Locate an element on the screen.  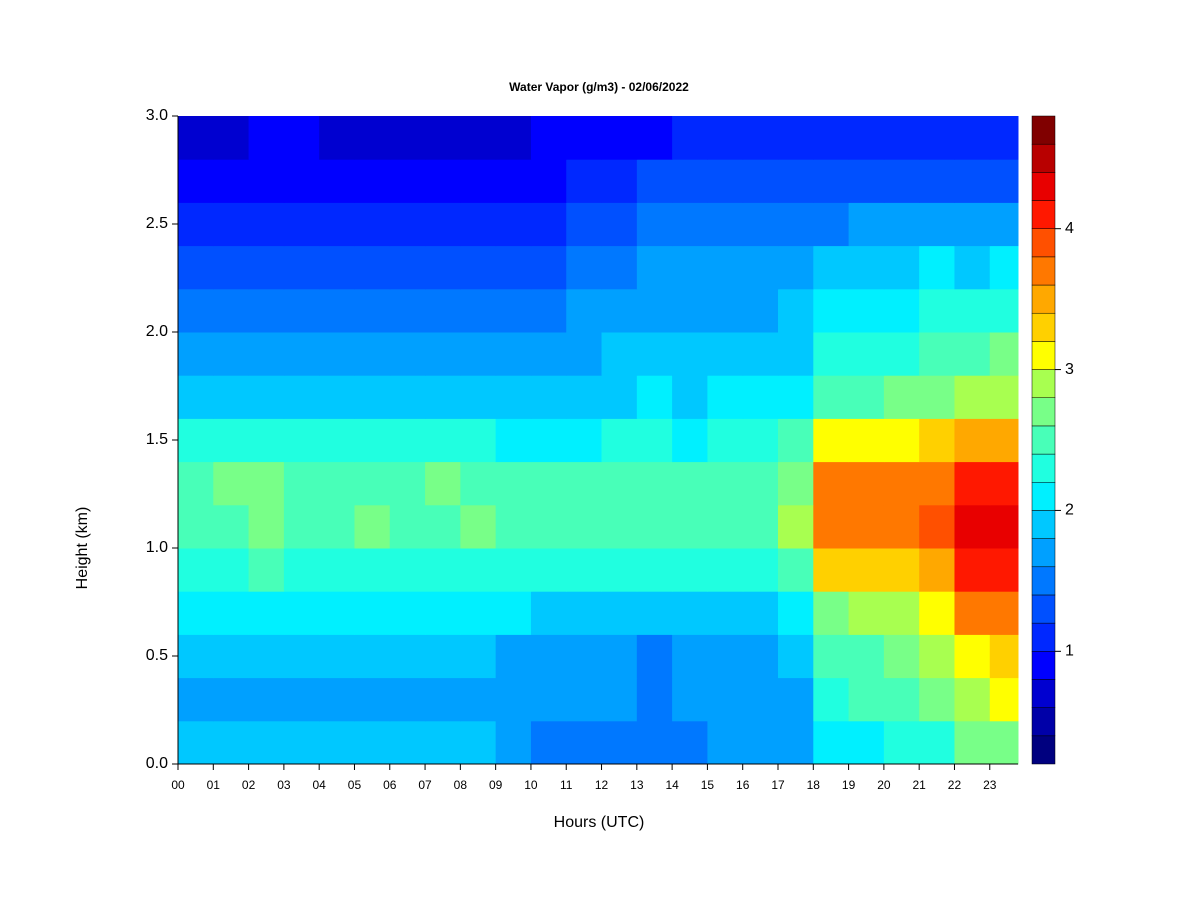
colorbar-tick-label: 3 is located at coordinates (1069, 369).